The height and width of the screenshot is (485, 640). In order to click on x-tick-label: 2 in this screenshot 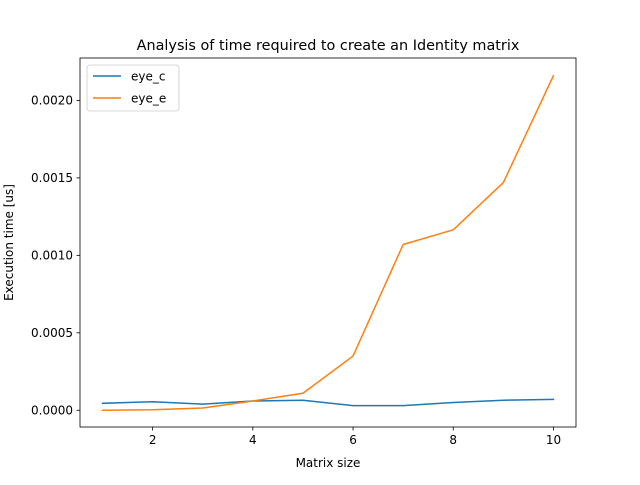, I will do `click(153, 440)`.